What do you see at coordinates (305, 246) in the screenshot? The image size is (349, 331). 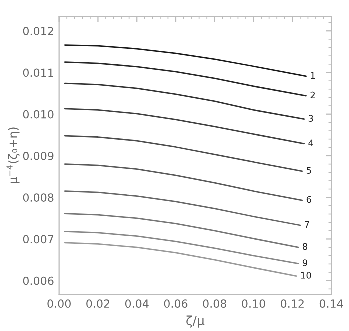 I see `series-label: 8` at bounding box center [305, 246].